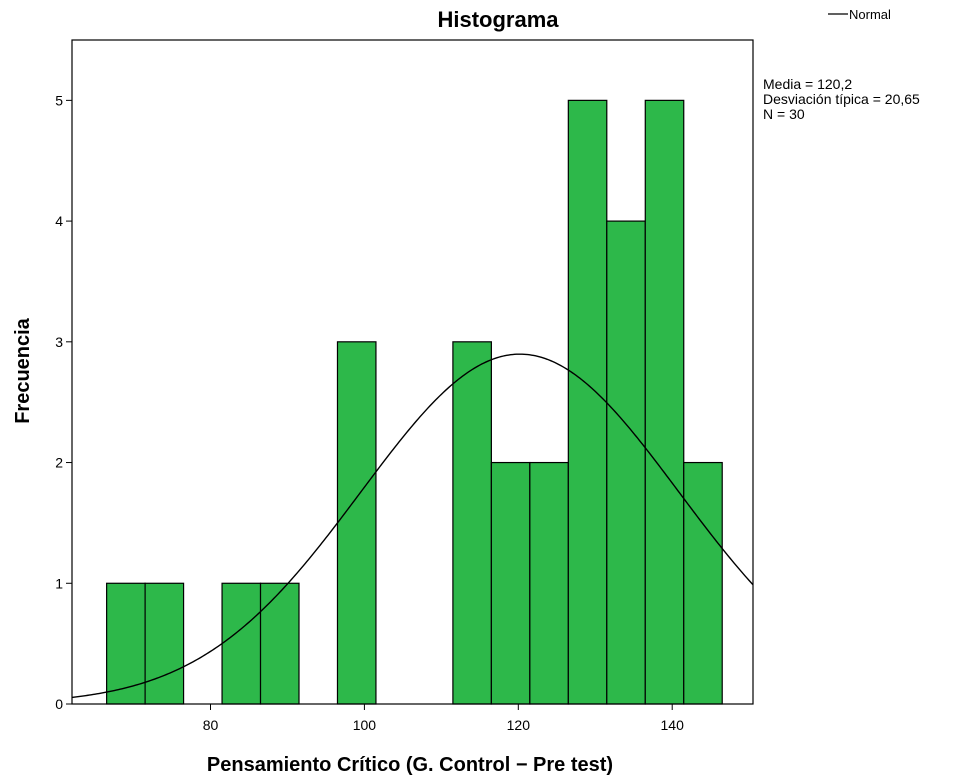  What do you see at coordinates (807, 84) in the screenshot?
I see `stats-media: Media = 120,2` at bounding box center [807, 84].